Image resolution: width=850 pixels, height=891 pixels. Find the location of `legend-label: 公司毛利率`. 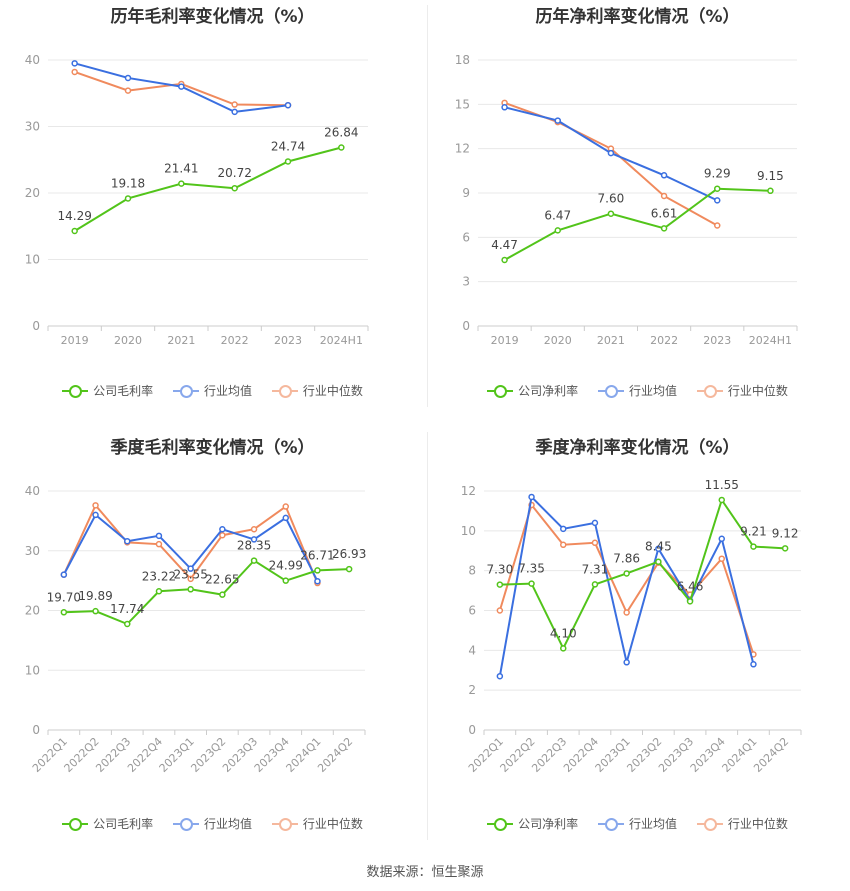

legend-label: 公司毛利率 is located at coordinates (123, 391).